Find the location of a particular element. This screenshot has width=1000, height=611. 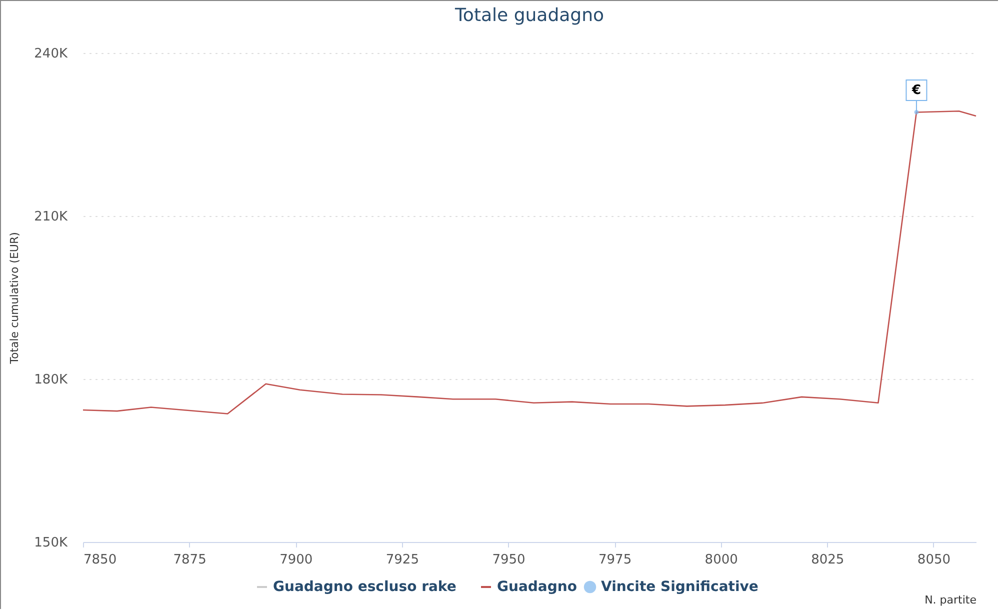

x-tick-label: 7875 is located at coordinates (189, 560).